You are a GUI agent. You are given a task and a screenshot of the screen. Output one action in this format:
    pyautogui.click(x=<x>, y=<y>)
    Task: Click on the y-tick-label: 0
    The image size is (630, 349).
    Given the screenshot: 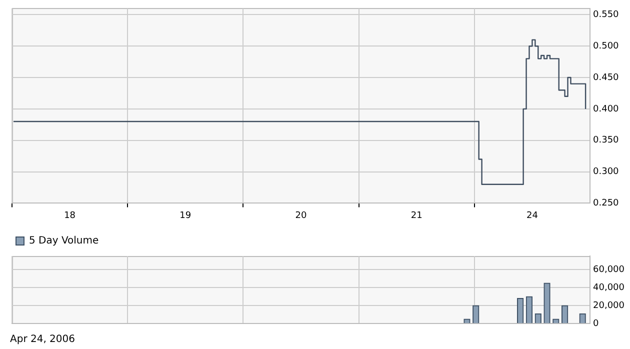 What is the action you would take?
    pyautogui.click(x=596, y=323)
    